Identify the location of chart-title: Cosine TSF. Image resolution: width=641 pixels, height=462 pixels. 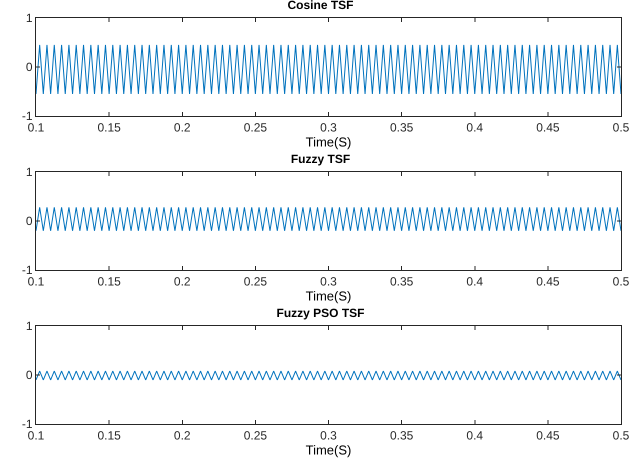
(320, 6).